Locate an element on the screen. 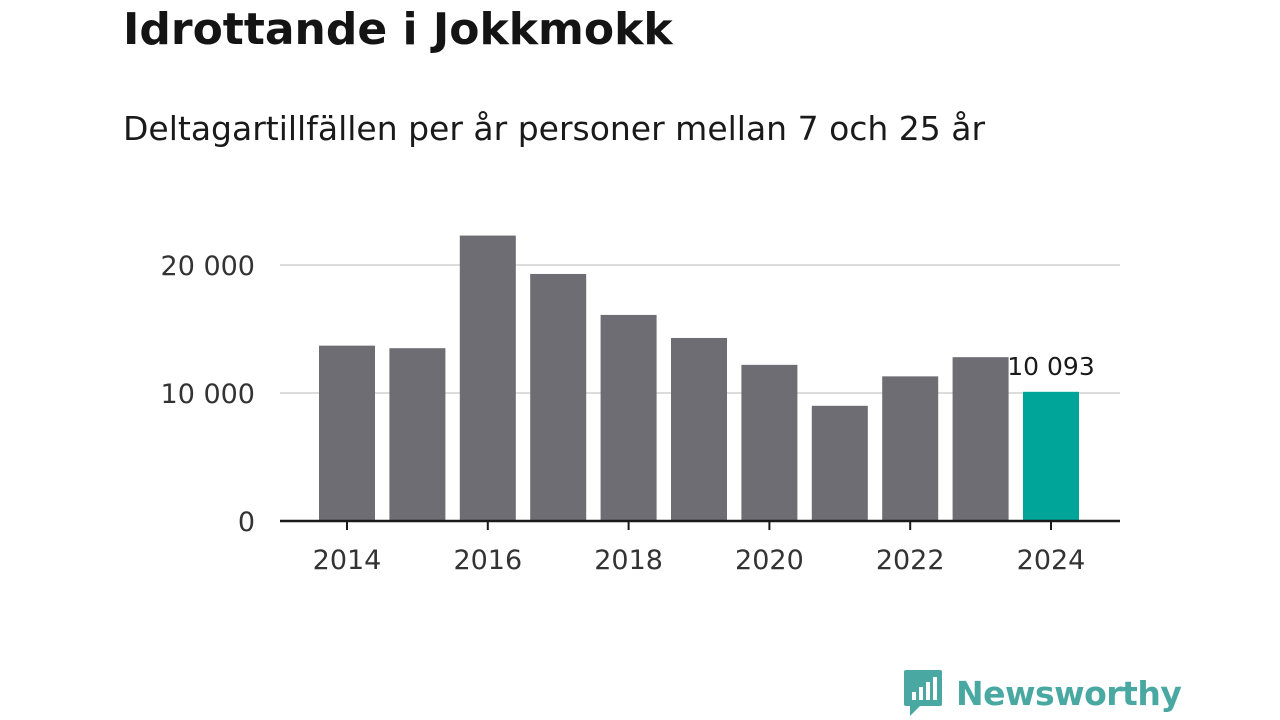 This screenshot has width=1280, height=720. x-tick-label: 2014 is located at coordinates (347, 560).